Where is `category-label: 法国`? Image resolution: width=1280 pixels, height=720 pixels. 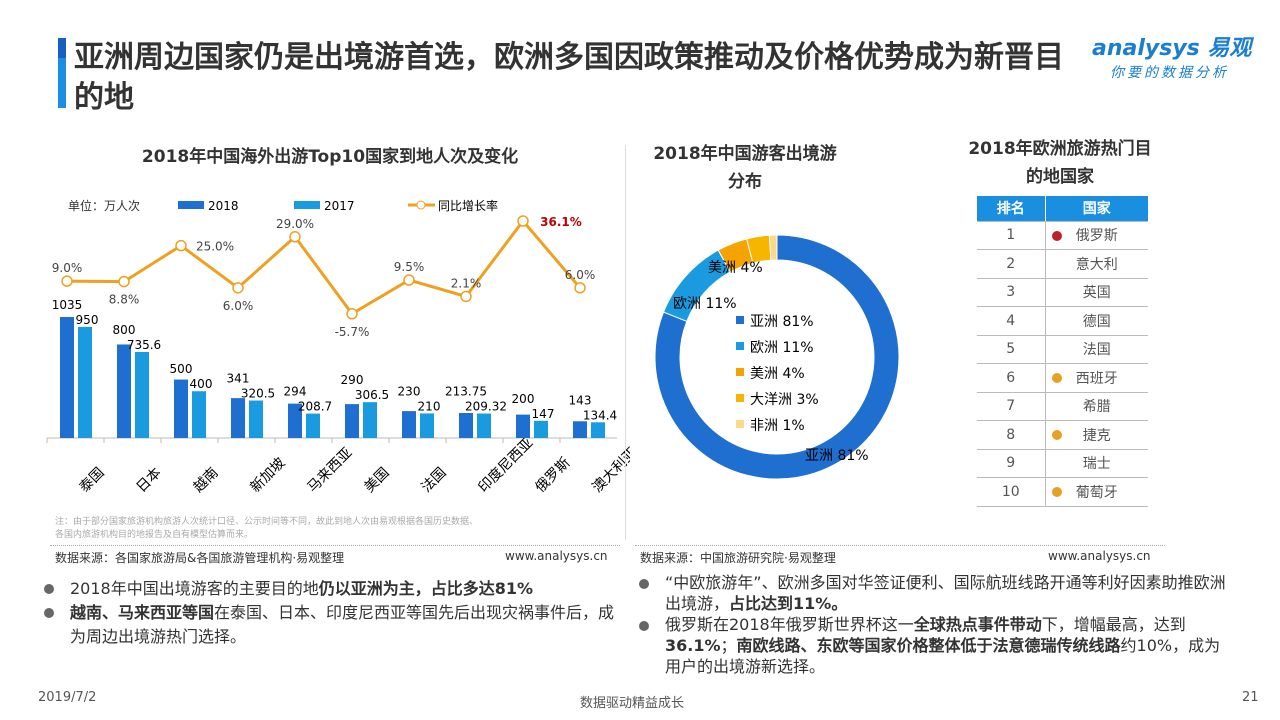
category-label: 法国 is located at coordinates (434, 480).